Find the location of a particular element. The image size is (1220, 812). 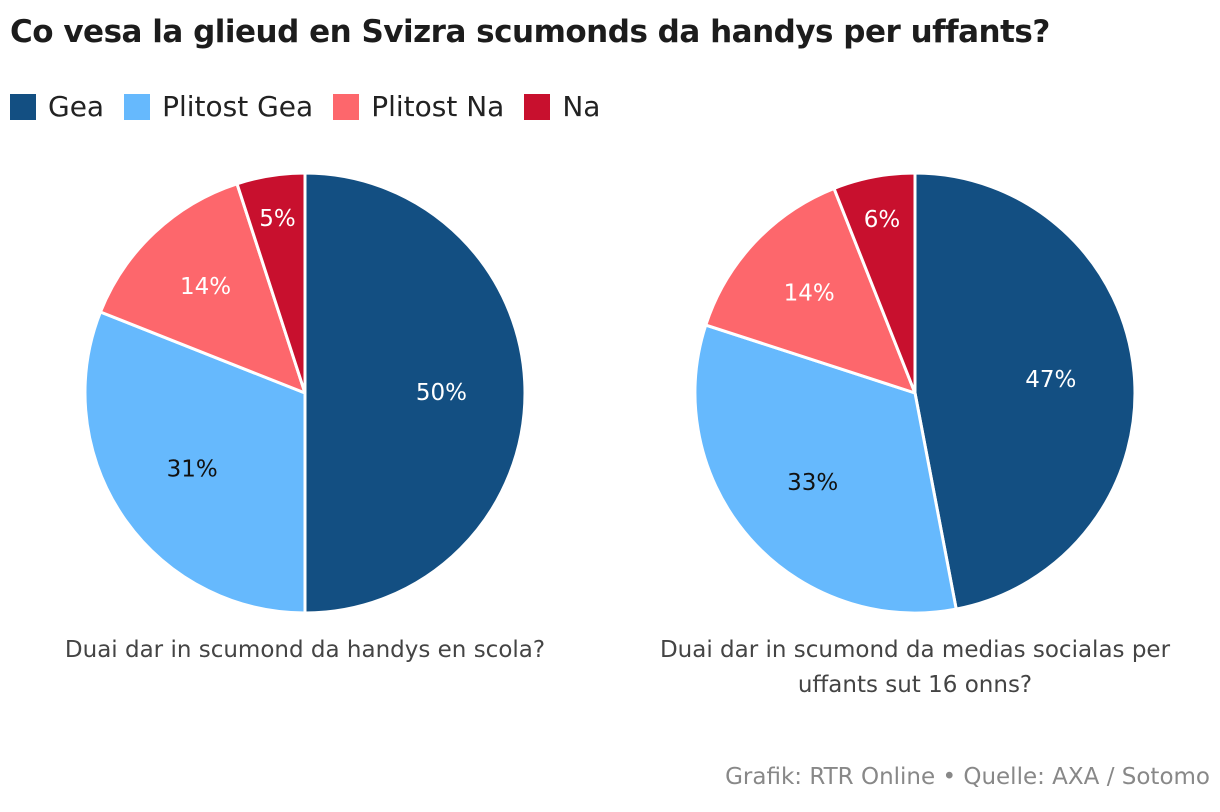

legend-item-na: Na is located at coordinates (562, 106).